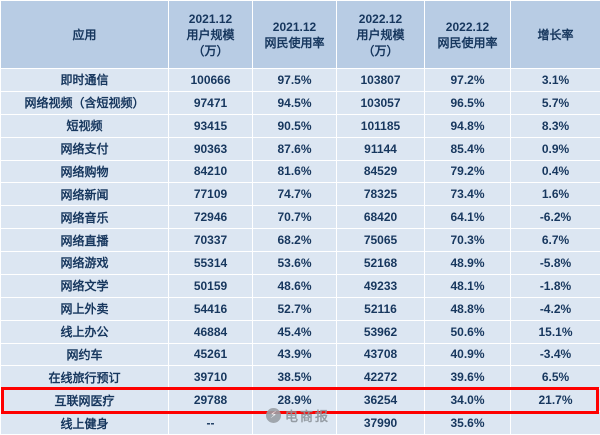  Describe the element at coordinates (294, 194) in the screenshot. I see `value-cell: 74.7%` at that location.